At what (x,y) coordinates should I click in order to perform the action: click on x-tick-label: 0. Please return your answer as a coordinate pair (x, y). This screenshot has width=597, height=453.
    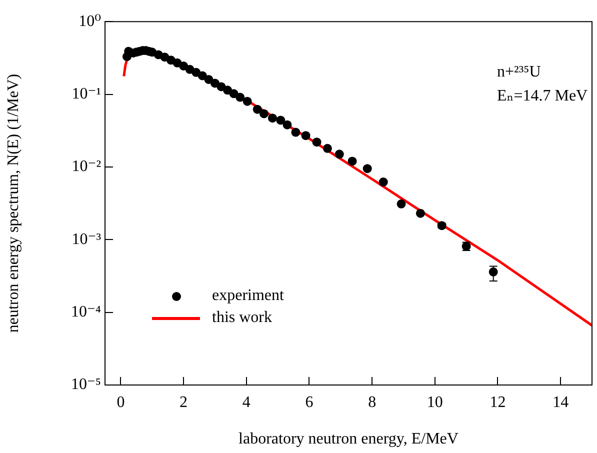
    Looking at the image, I should click on (120, 402).